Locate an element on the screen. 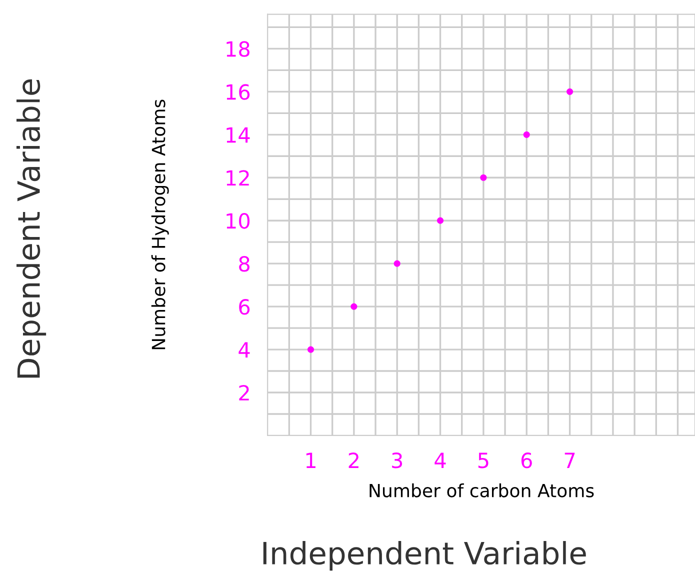 The image size is (695, 573). x-tick-label: 3 is located at coordinates (397, 460).